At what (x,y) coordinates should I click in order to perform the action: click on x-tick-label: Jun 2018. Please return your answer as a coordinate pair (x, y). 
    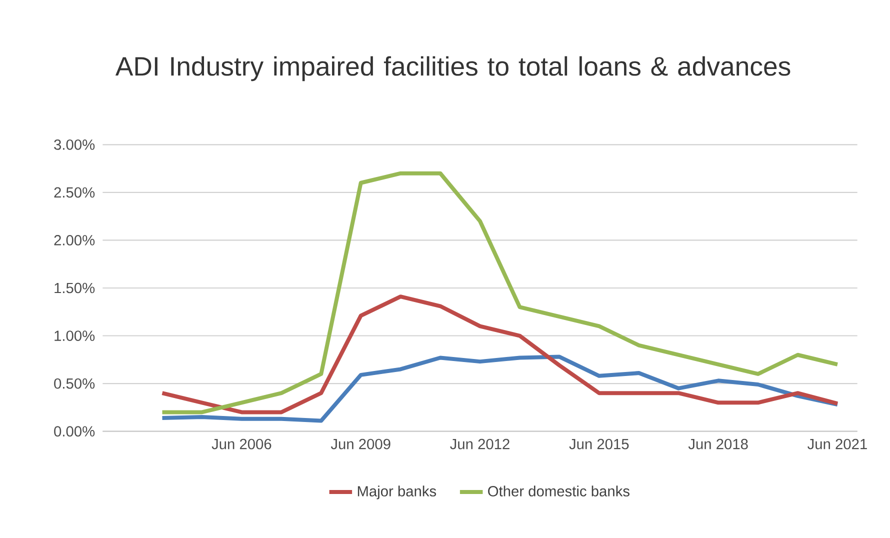
    Looking at the image, I should click on (718, 444).